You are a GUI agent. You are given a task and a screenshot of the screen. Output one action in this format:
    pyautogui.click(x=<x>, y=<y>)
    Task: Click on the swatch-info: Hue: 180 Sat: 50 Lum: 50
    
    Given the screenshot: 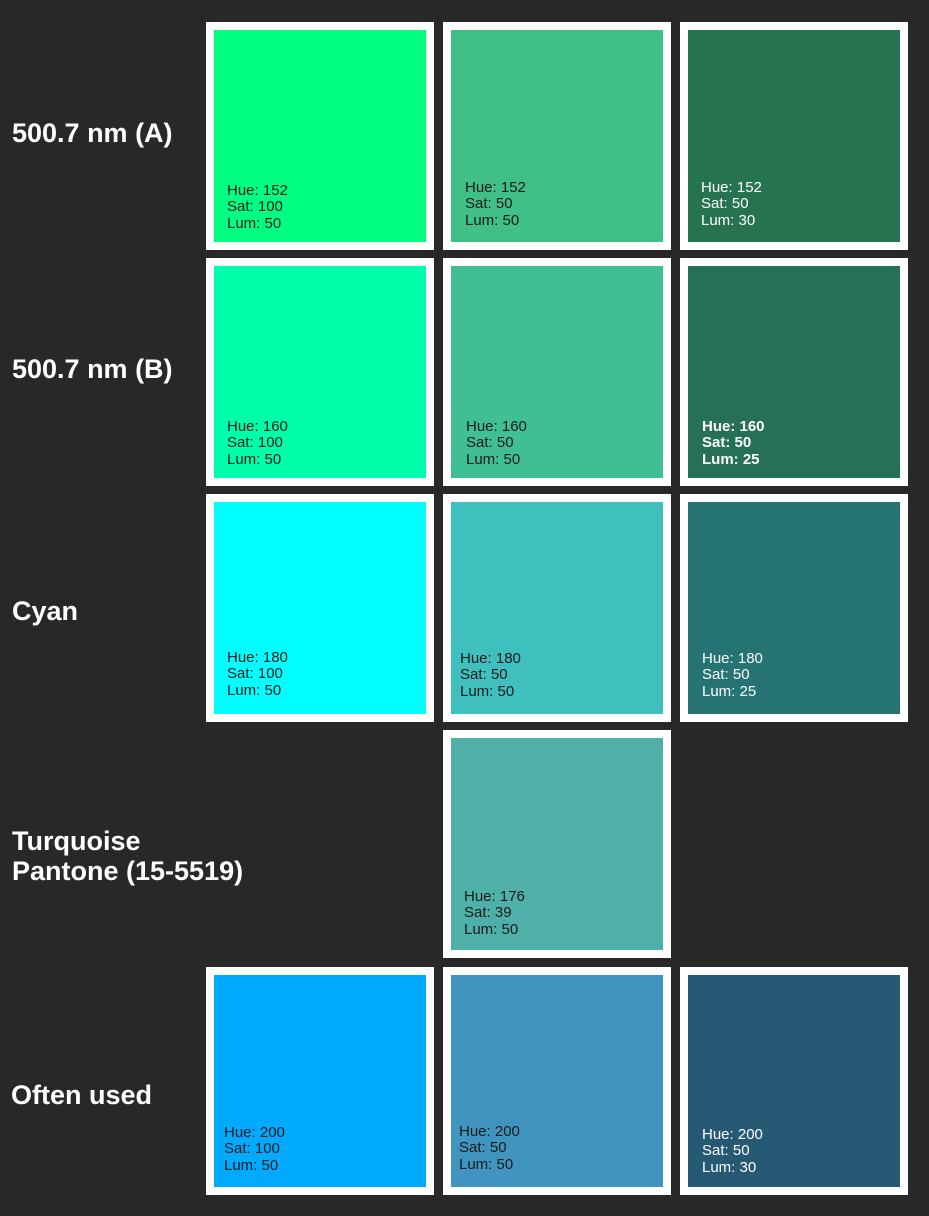 What is the action you would take?
    pyautogui.click(x=490, y=675)
    